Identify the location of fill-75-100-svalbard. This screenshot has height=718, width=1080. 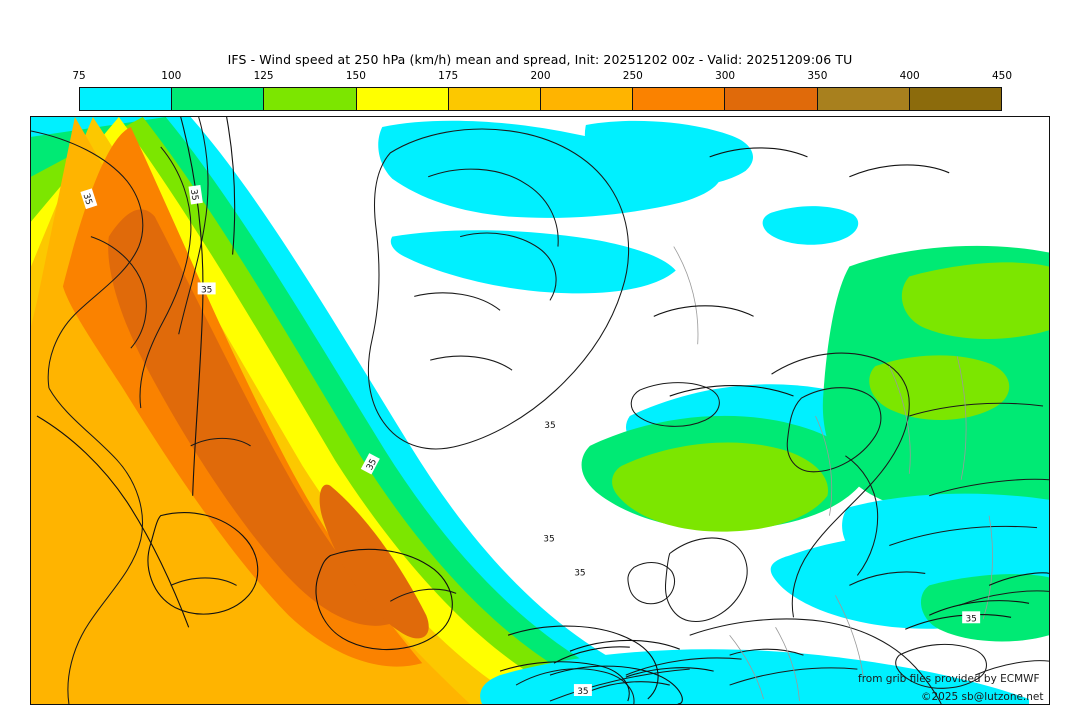
(810, 225).